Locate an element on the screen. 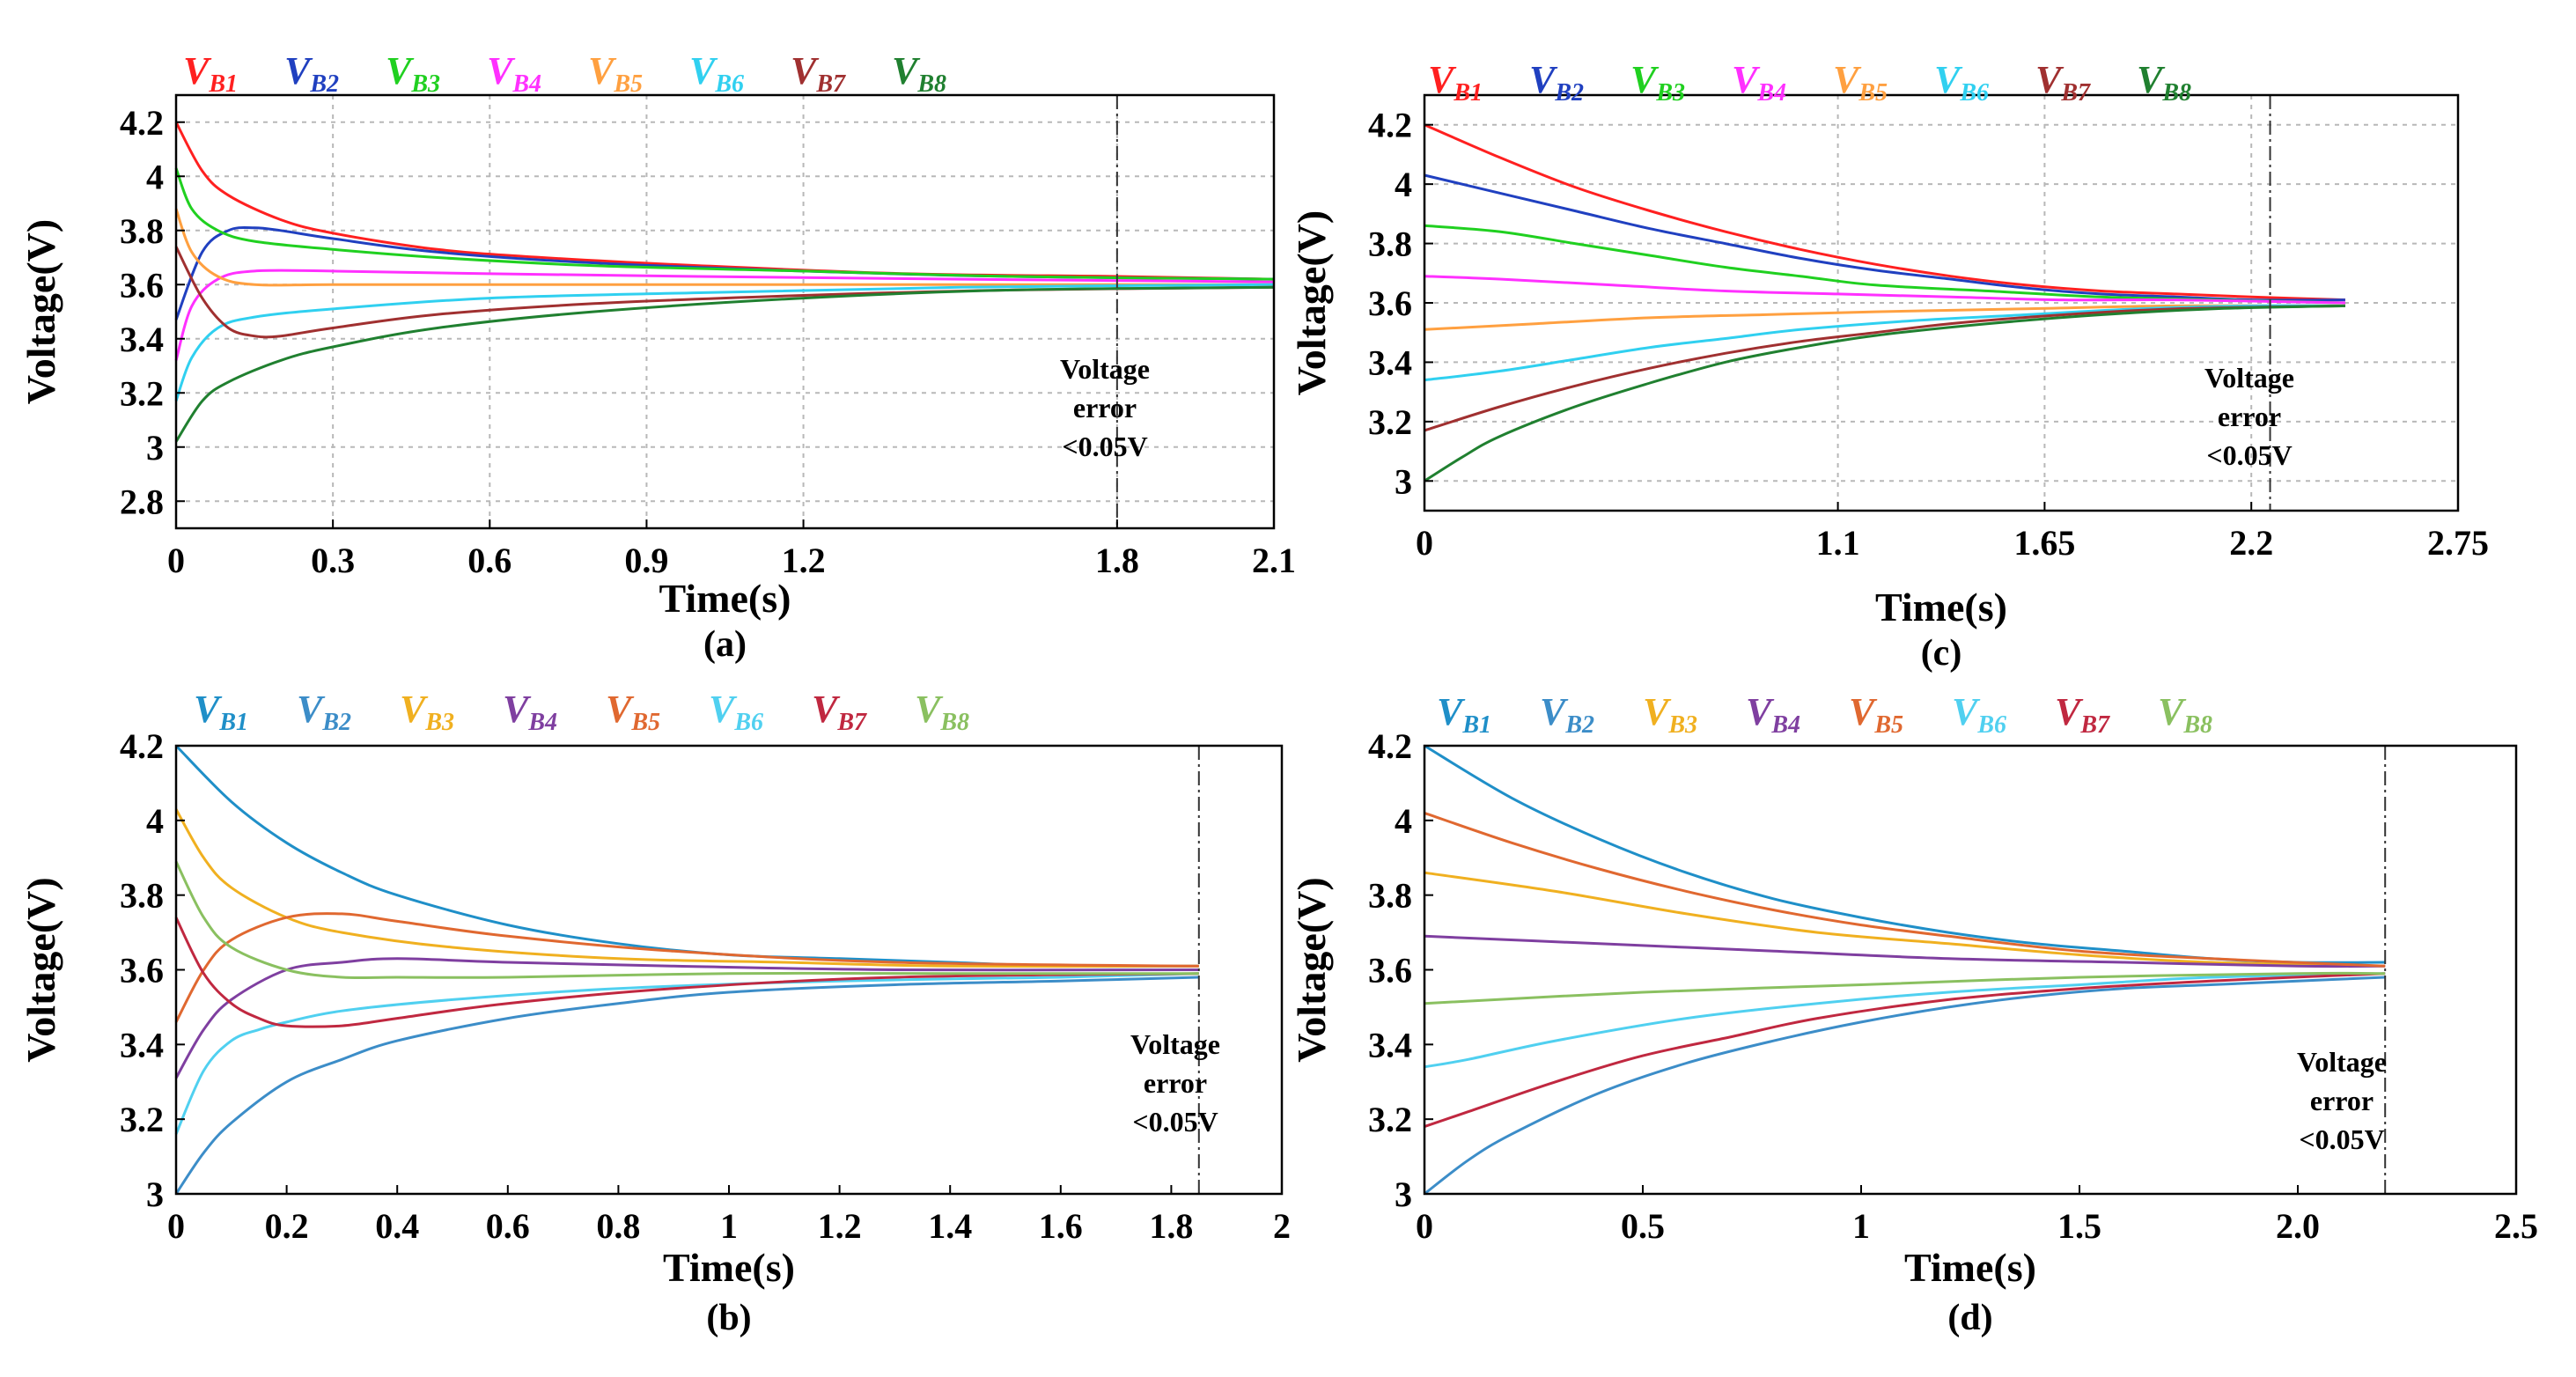 This screenshot has width=2576, height=1377. x-tick-label: 2.1 is located at coordinates (1274, 560).